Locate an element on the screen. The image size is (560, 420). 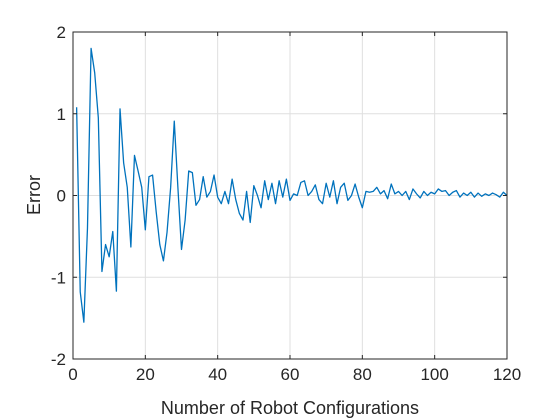
y-axis-label: Error is located at coordinates (34, 195).